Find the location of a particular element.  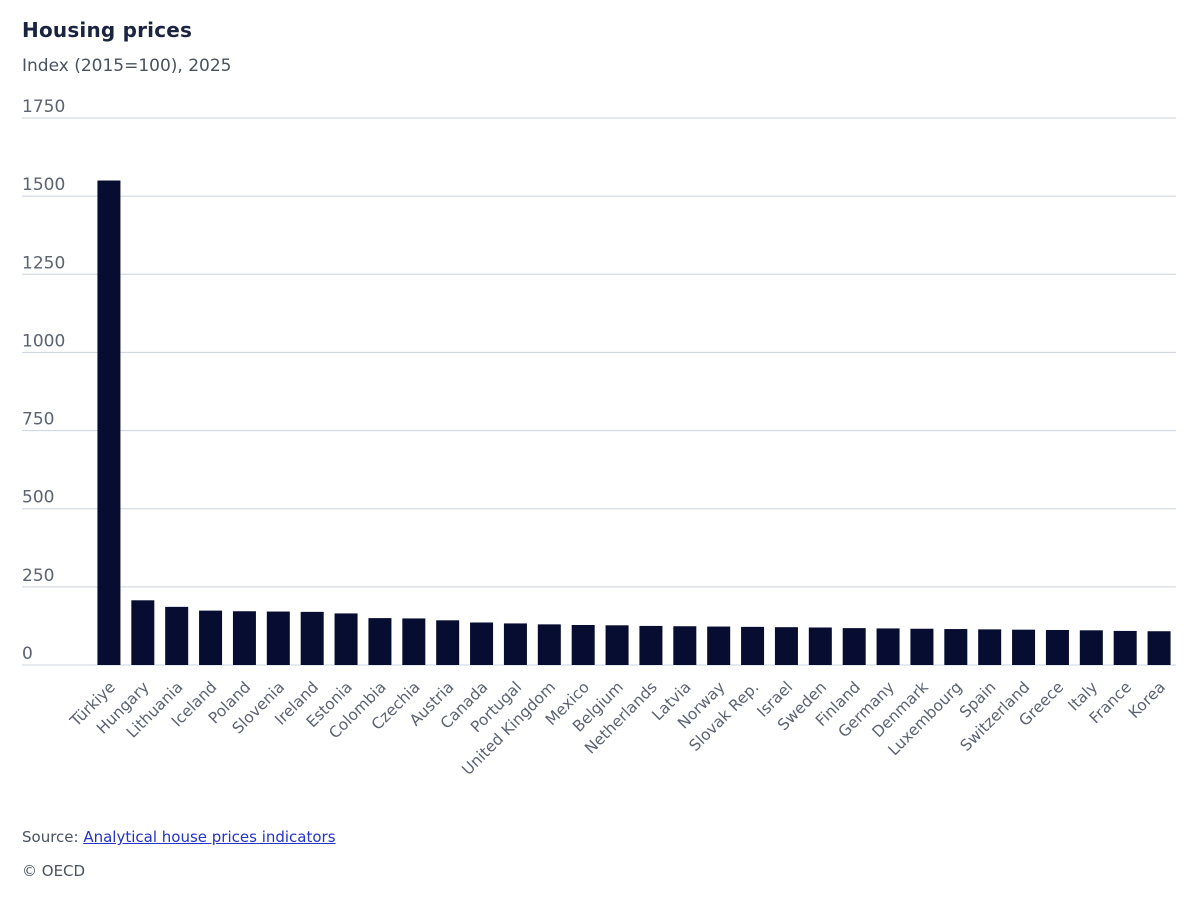

bar-estonia is located at coordinates (346, 639).